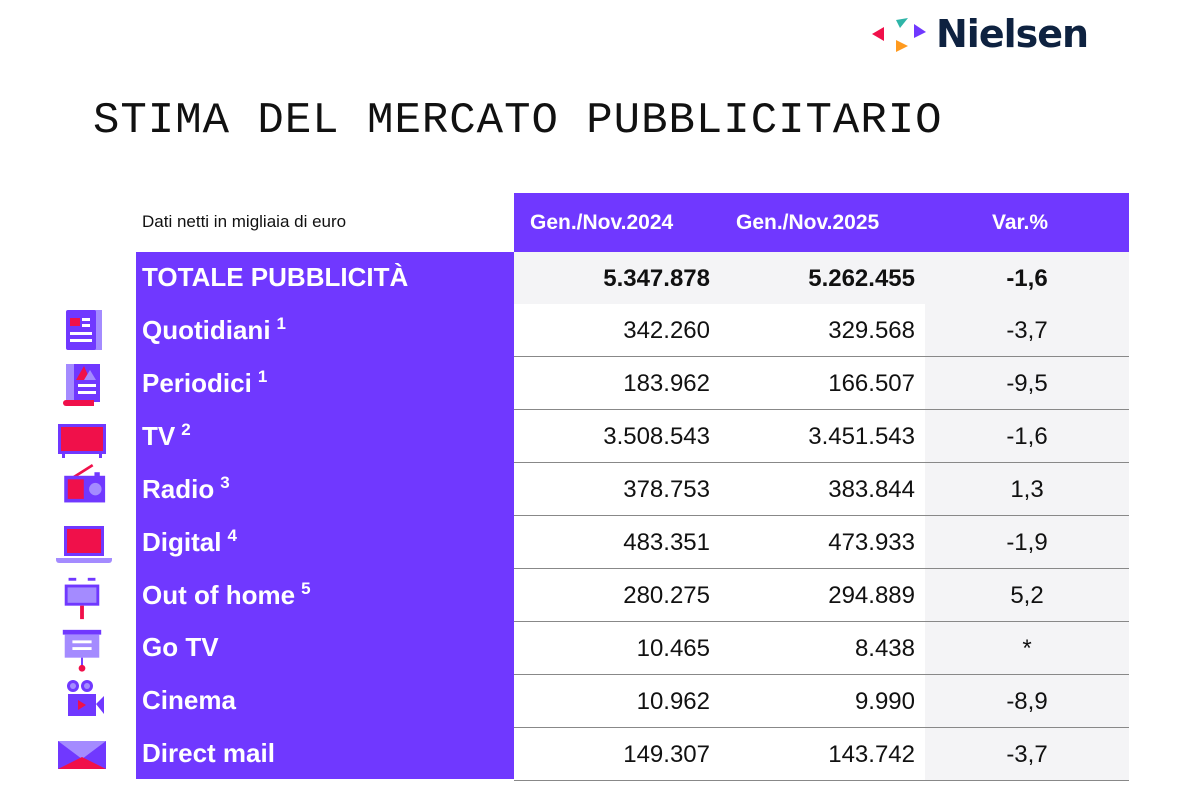 This screenshot has height=800, width=1200. Describe the element at coordinates (159, 436) in the screenshot. I see `row-label-text: TV` at that location.